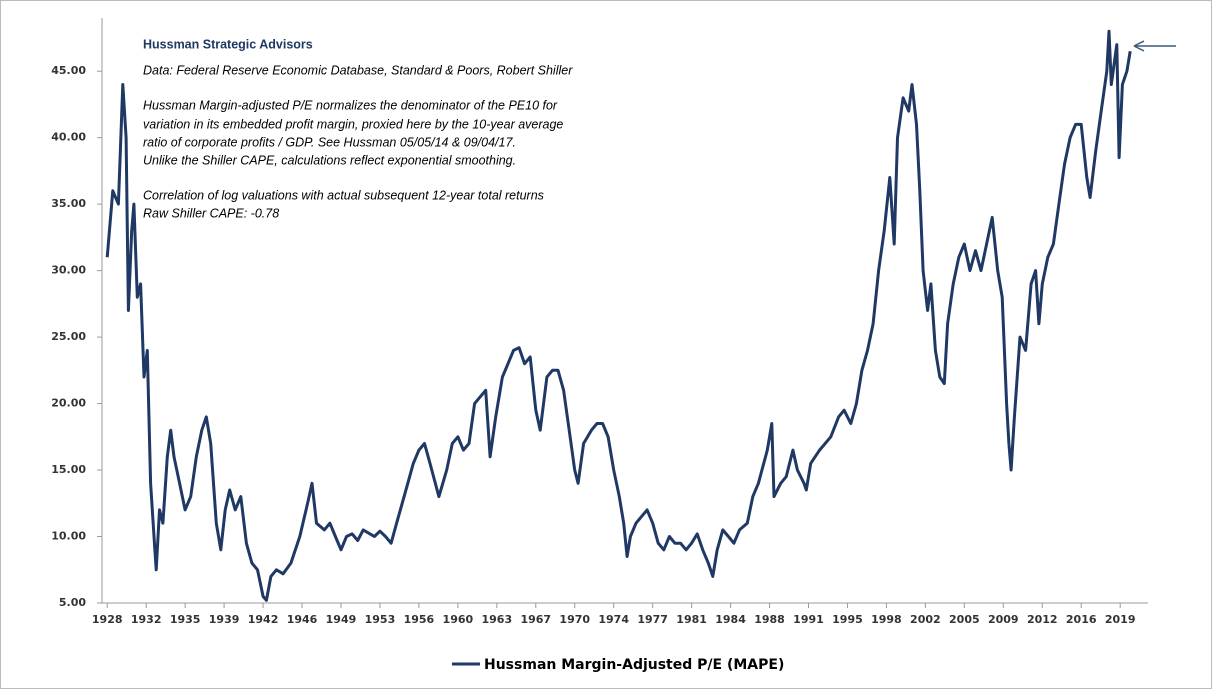 This screenshot has width=1212, height=689. What do you see at coordinates (68, 469) in the screenshot?
I see `y-tick-label: 15.00` at bounding box center [68, 469].